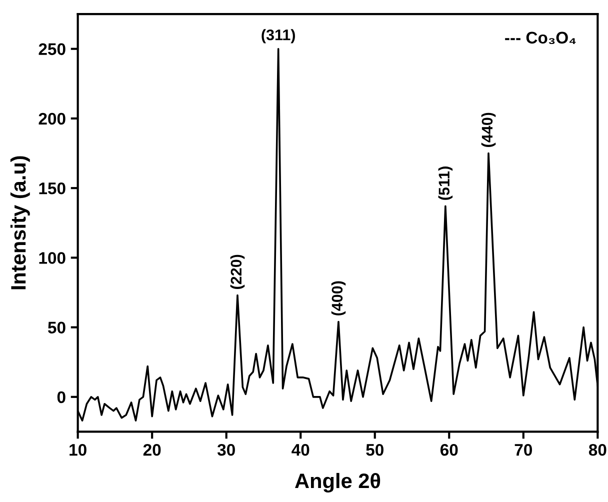 This screenshot has height=502, width=608. I want to click on annotation: (440), so click(488, 129).